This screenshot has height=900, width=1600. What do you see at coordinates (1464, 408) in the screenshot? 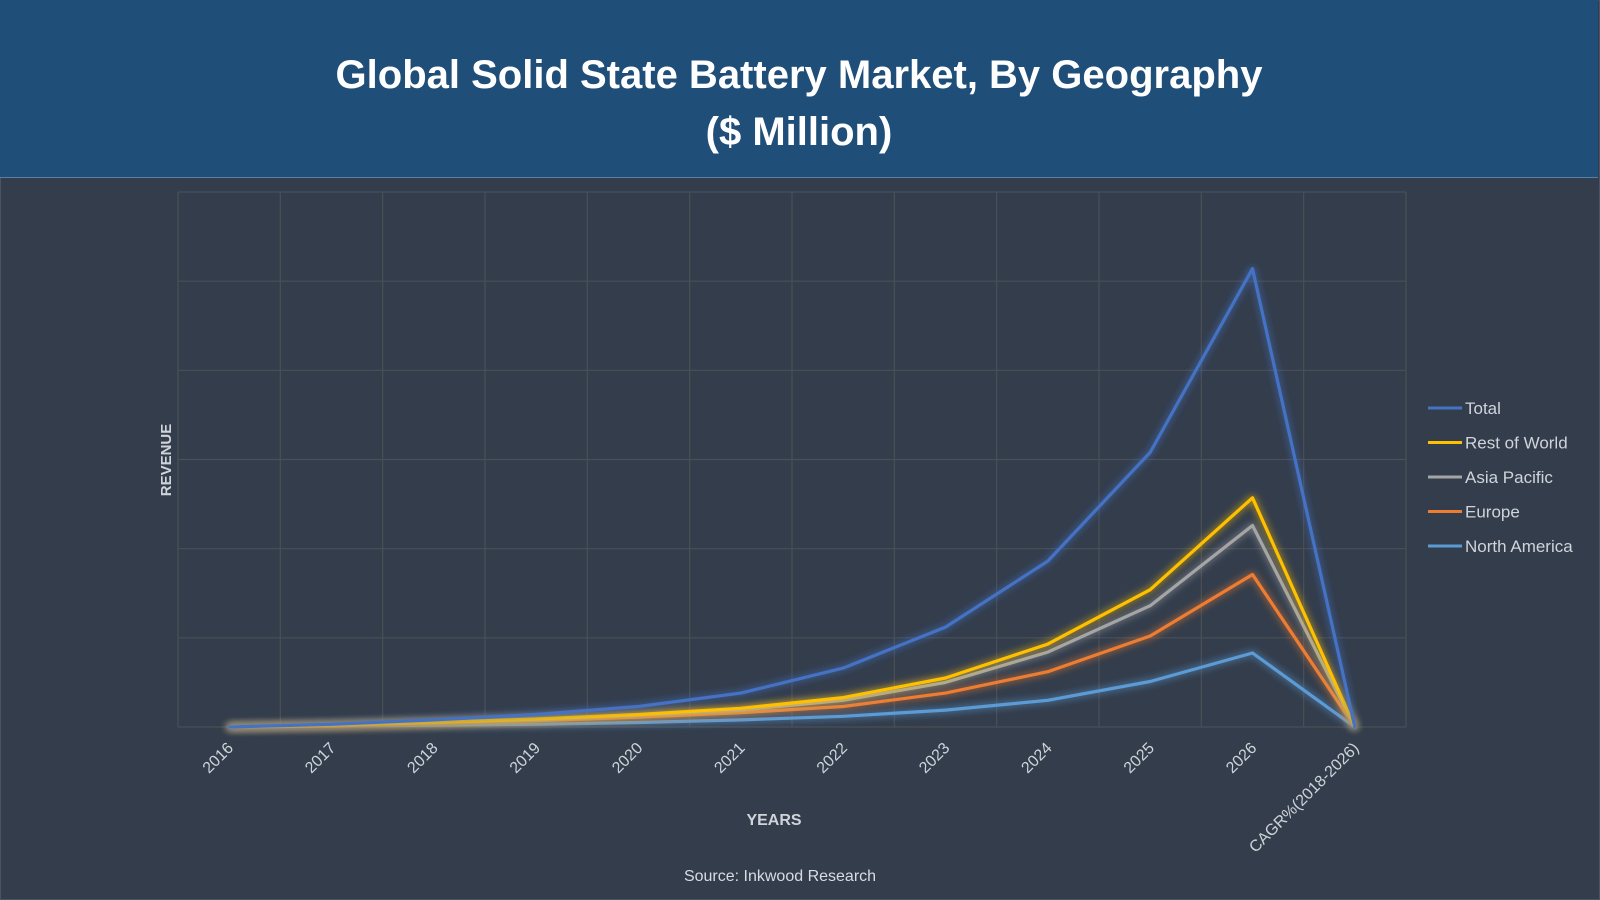
I see `legend-item: Total` at bounding box center [1464, 408].